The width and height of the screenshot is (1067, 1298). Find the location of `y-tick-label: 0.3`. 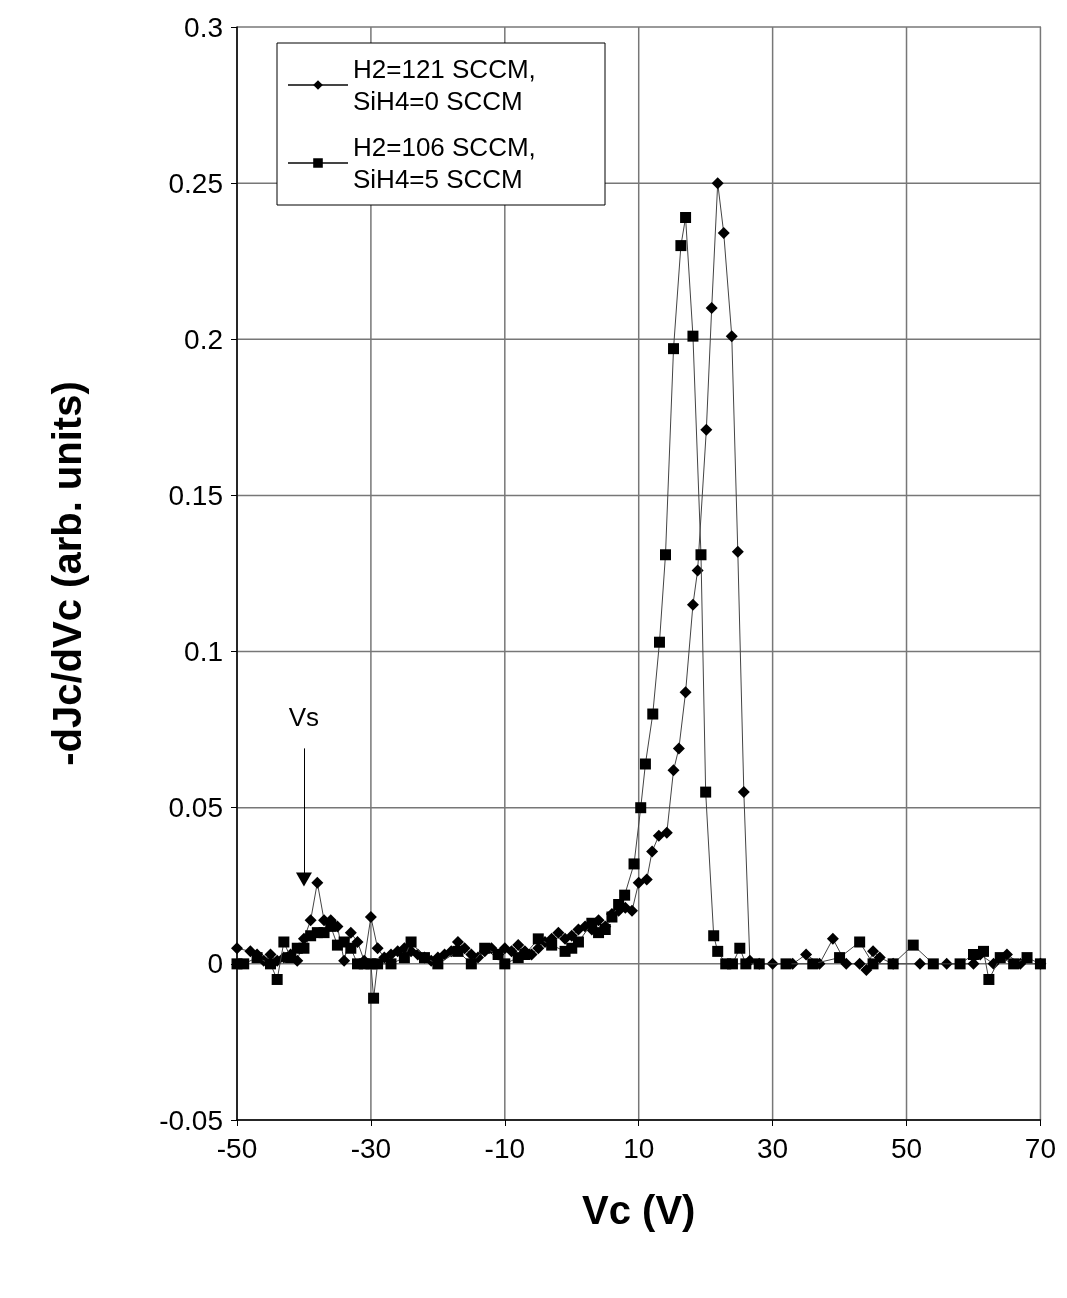

y-tick-label: 0.3 is located at coordinates (203, 27).